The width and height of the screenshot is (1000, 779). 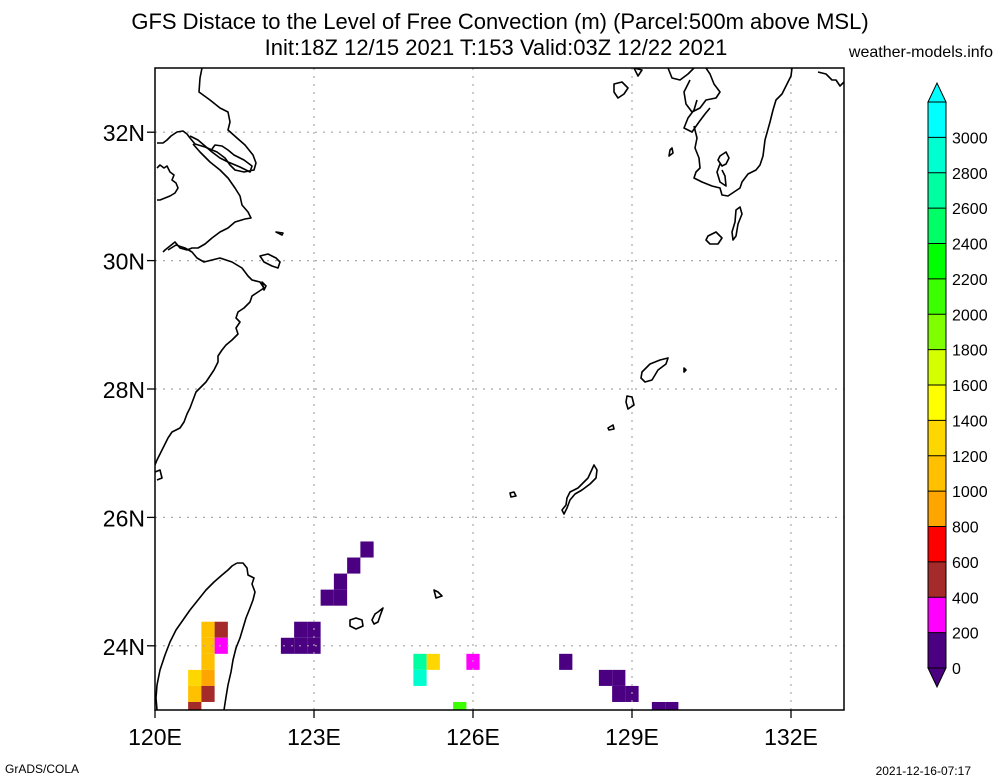 What do you see at coordinates (124, 262) in the screenshot?
I see `y-tick-label: 30N` at bounding box center [124, 262].